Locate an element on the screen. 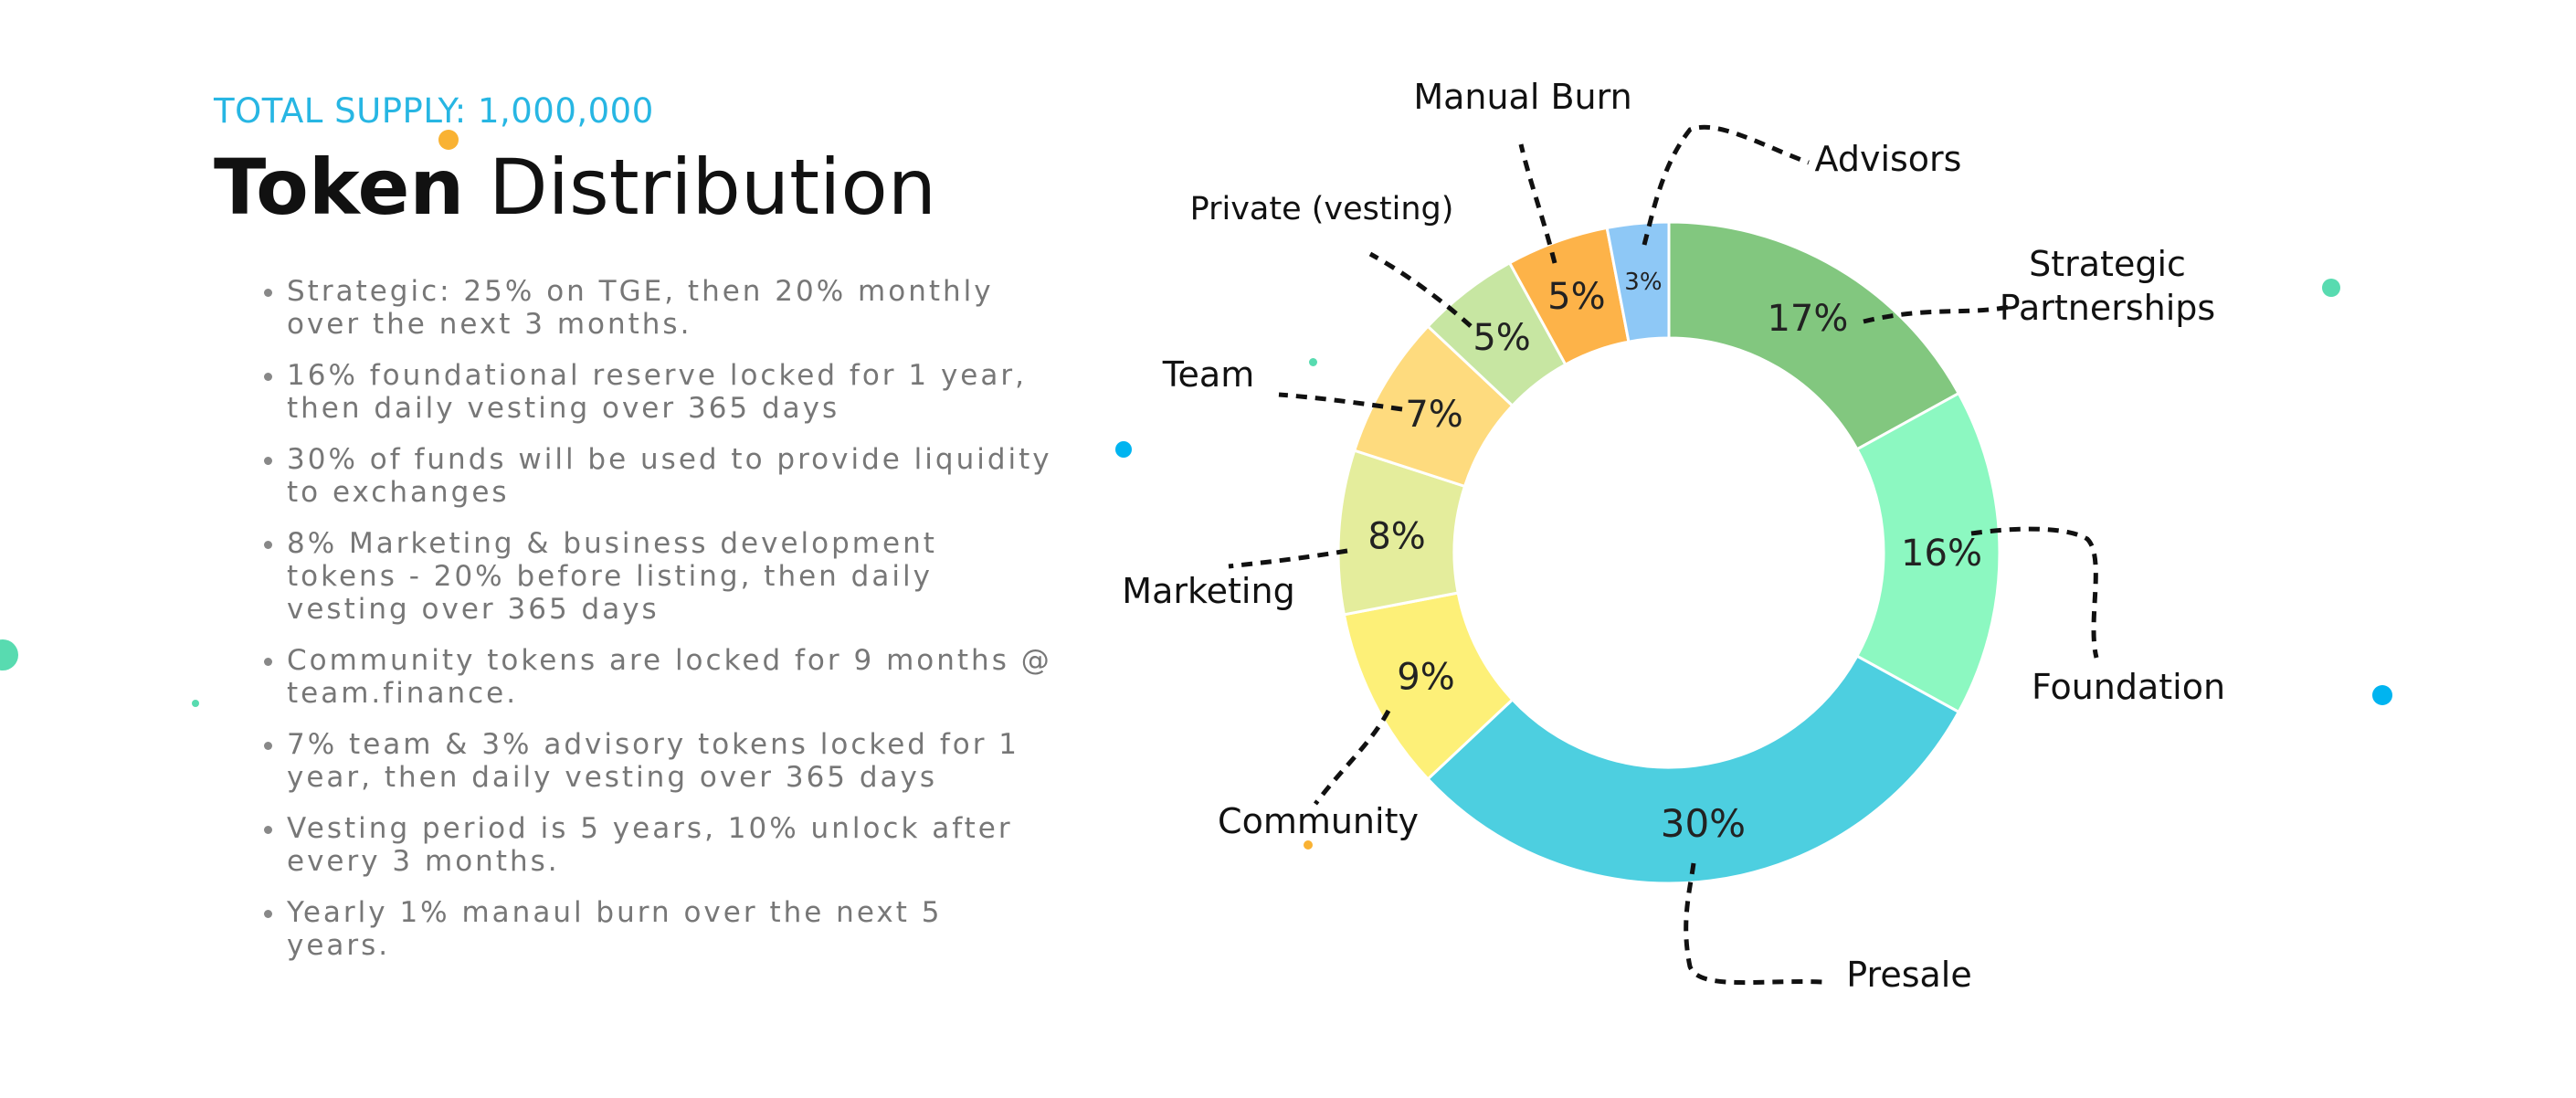  title-rest: Distribution is located at coordinates (712, 187).